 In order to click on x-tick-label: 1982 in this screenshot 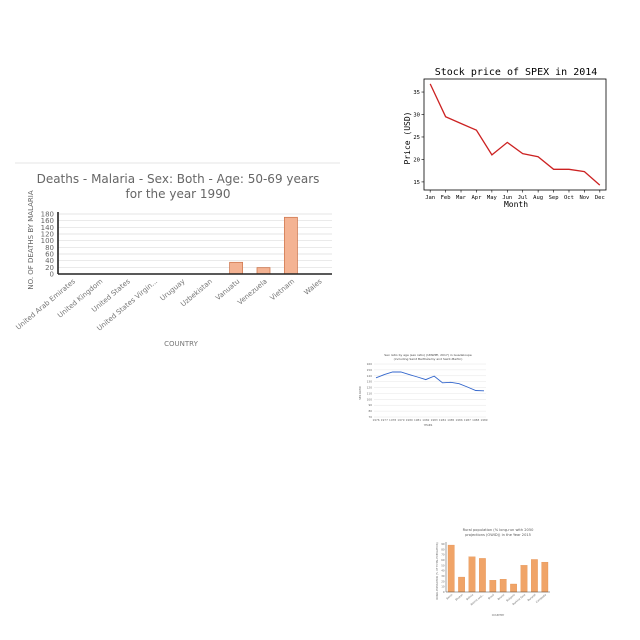, I will do `click(425, 420)`.